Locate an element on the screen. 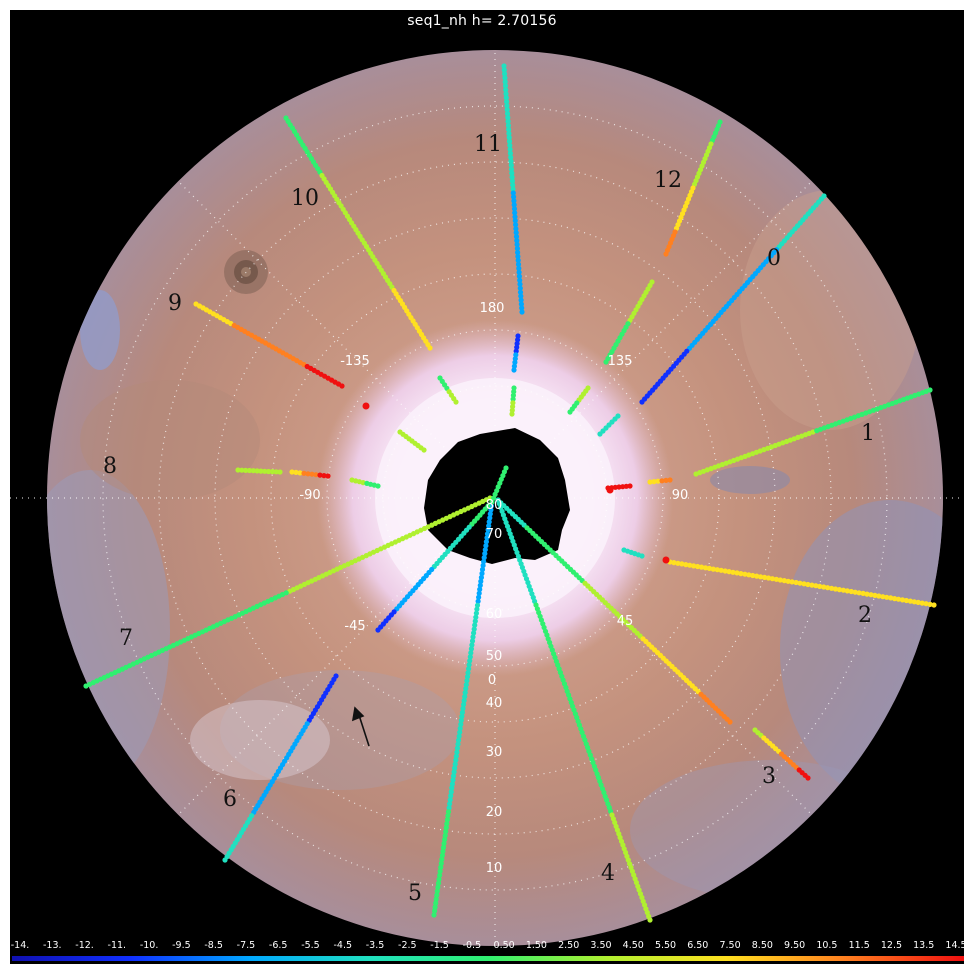  colorbar-tick-label: -3.5 is located at coordinates (375, 945).